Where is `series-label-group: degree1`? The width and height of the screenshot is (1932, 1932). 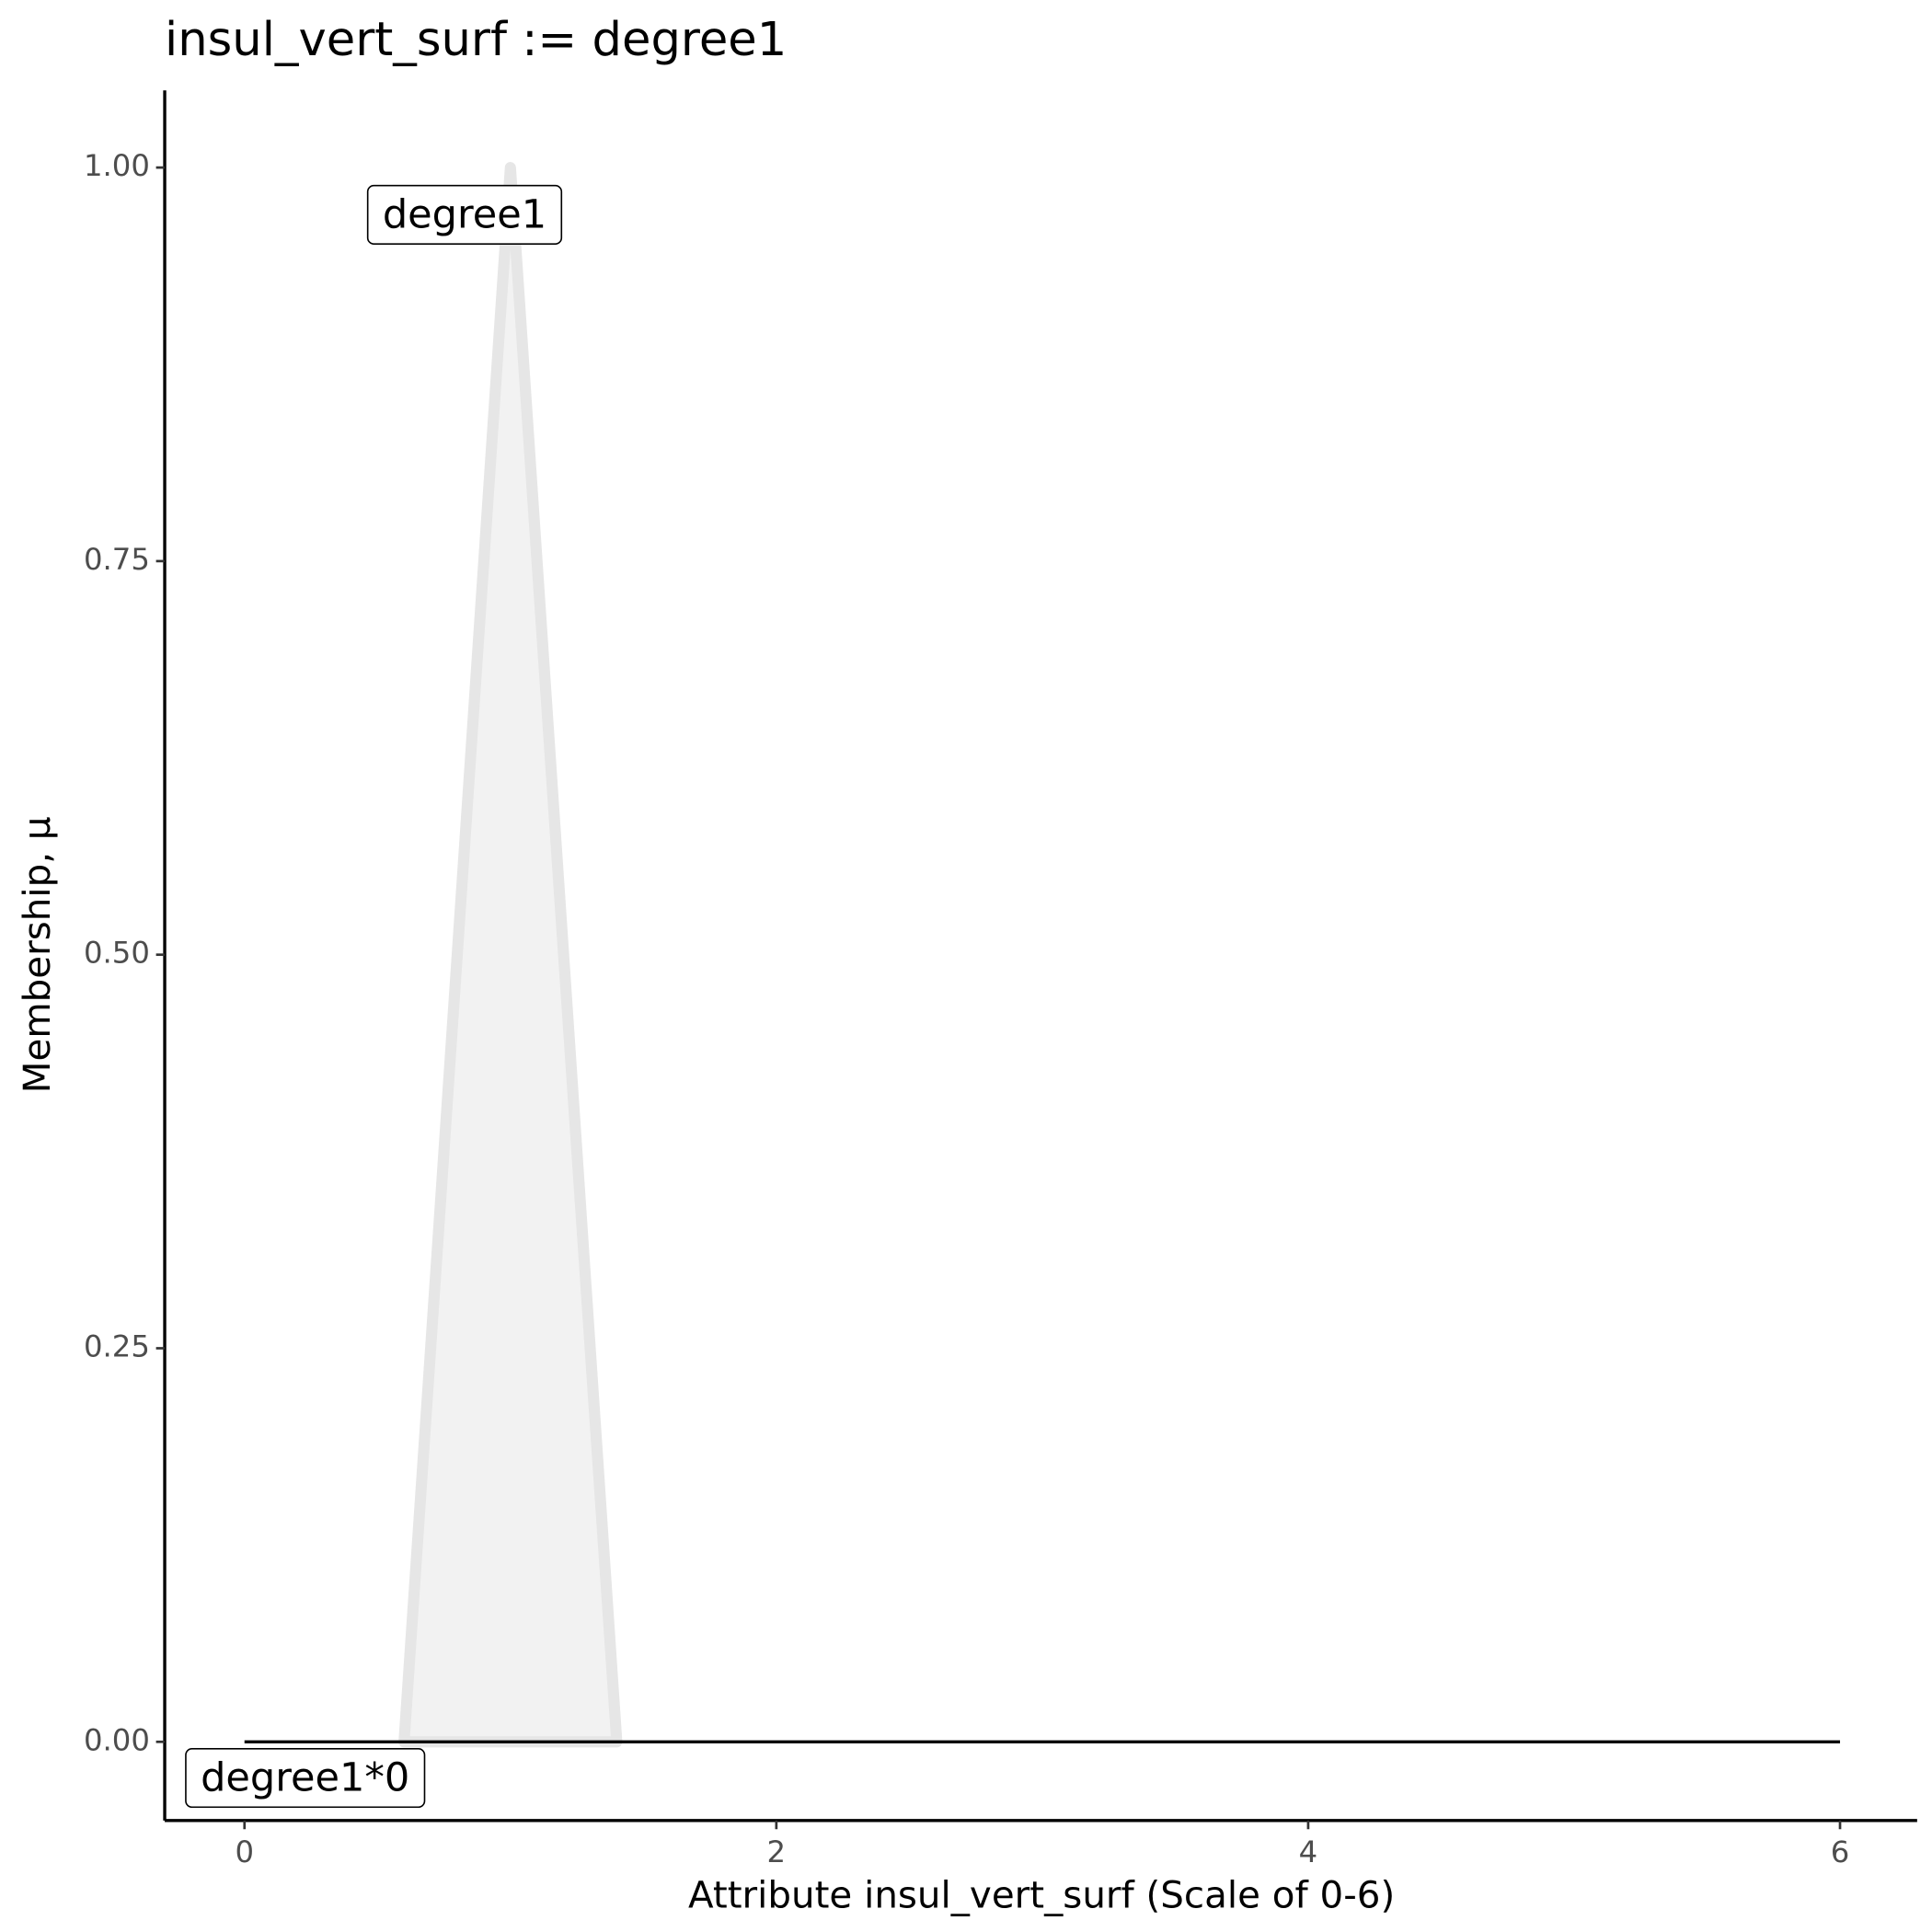
series-label-group: degree1 is located at coordinates (464, 215).